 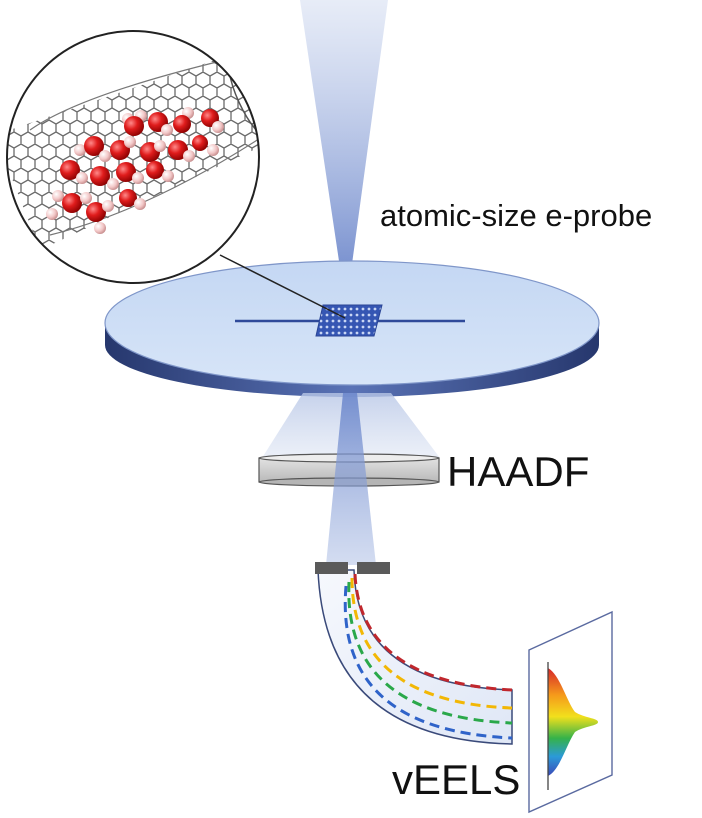 I want to click on sample-disk, so click(x=352, y=328).